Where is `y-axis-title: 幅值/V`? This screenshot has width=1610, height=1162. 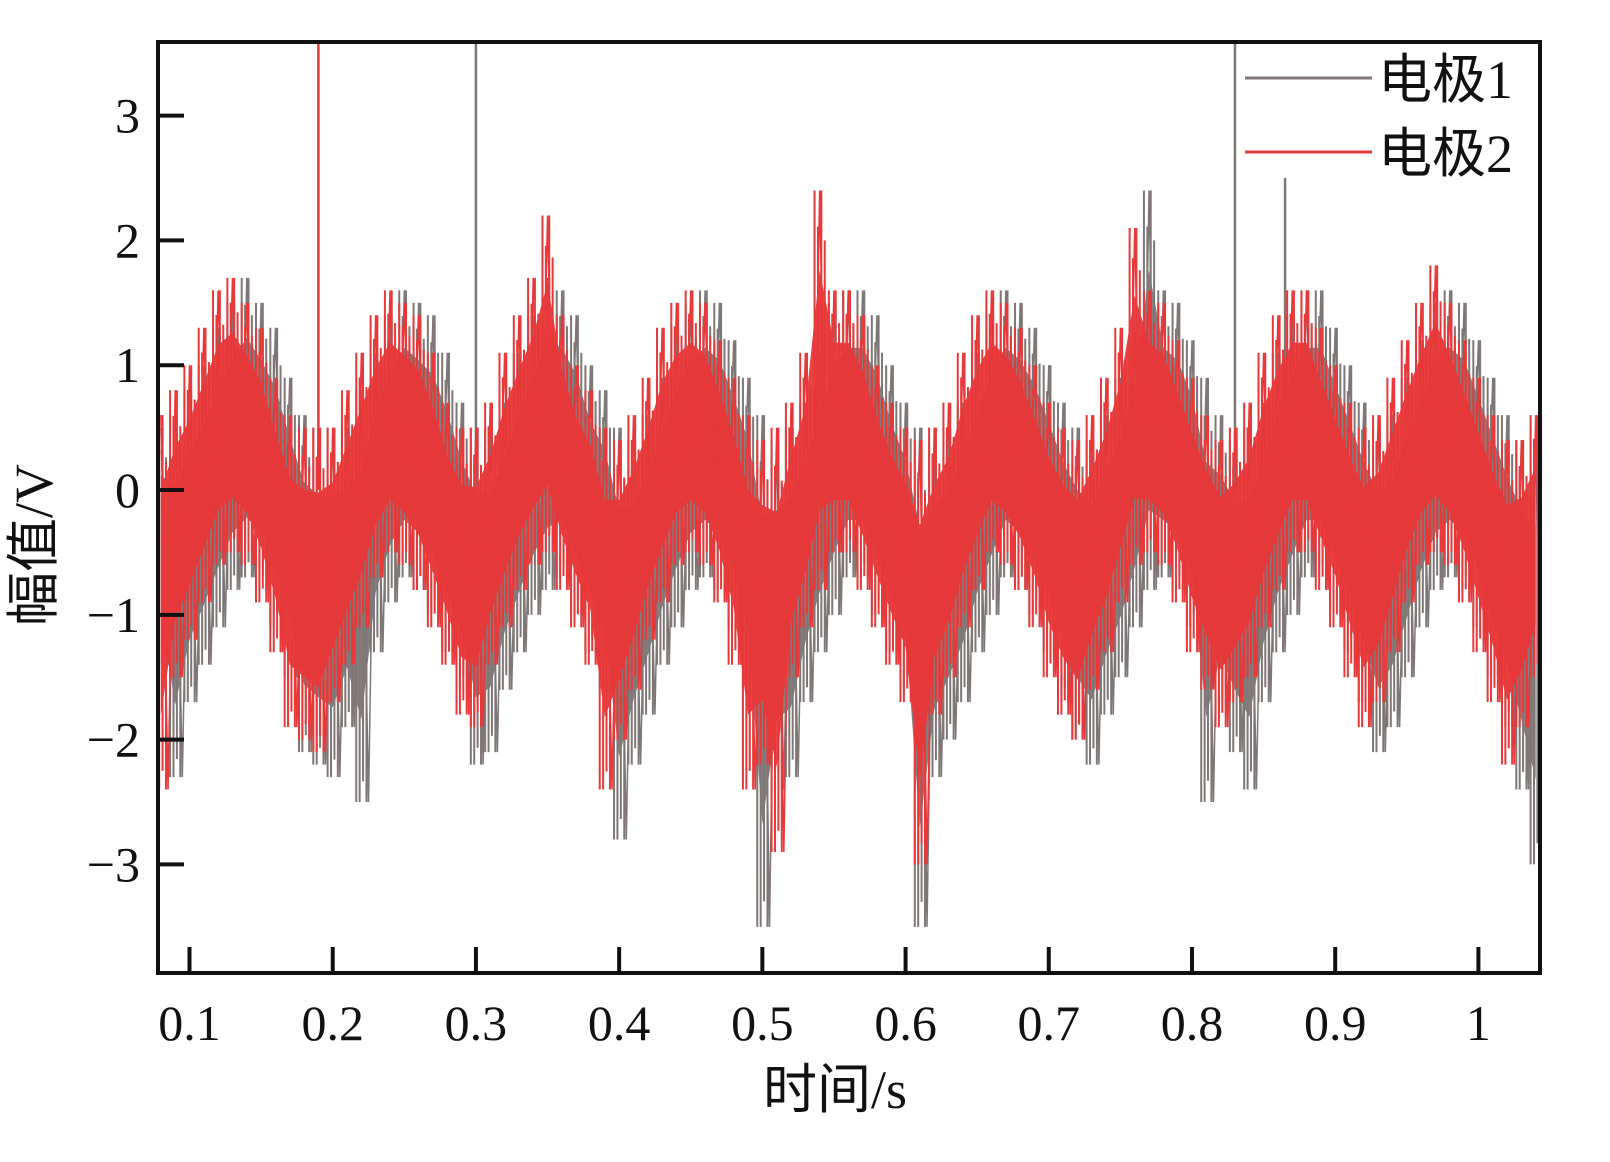 y-axis-title: 幅值/V is located at coordinates (34, 545).